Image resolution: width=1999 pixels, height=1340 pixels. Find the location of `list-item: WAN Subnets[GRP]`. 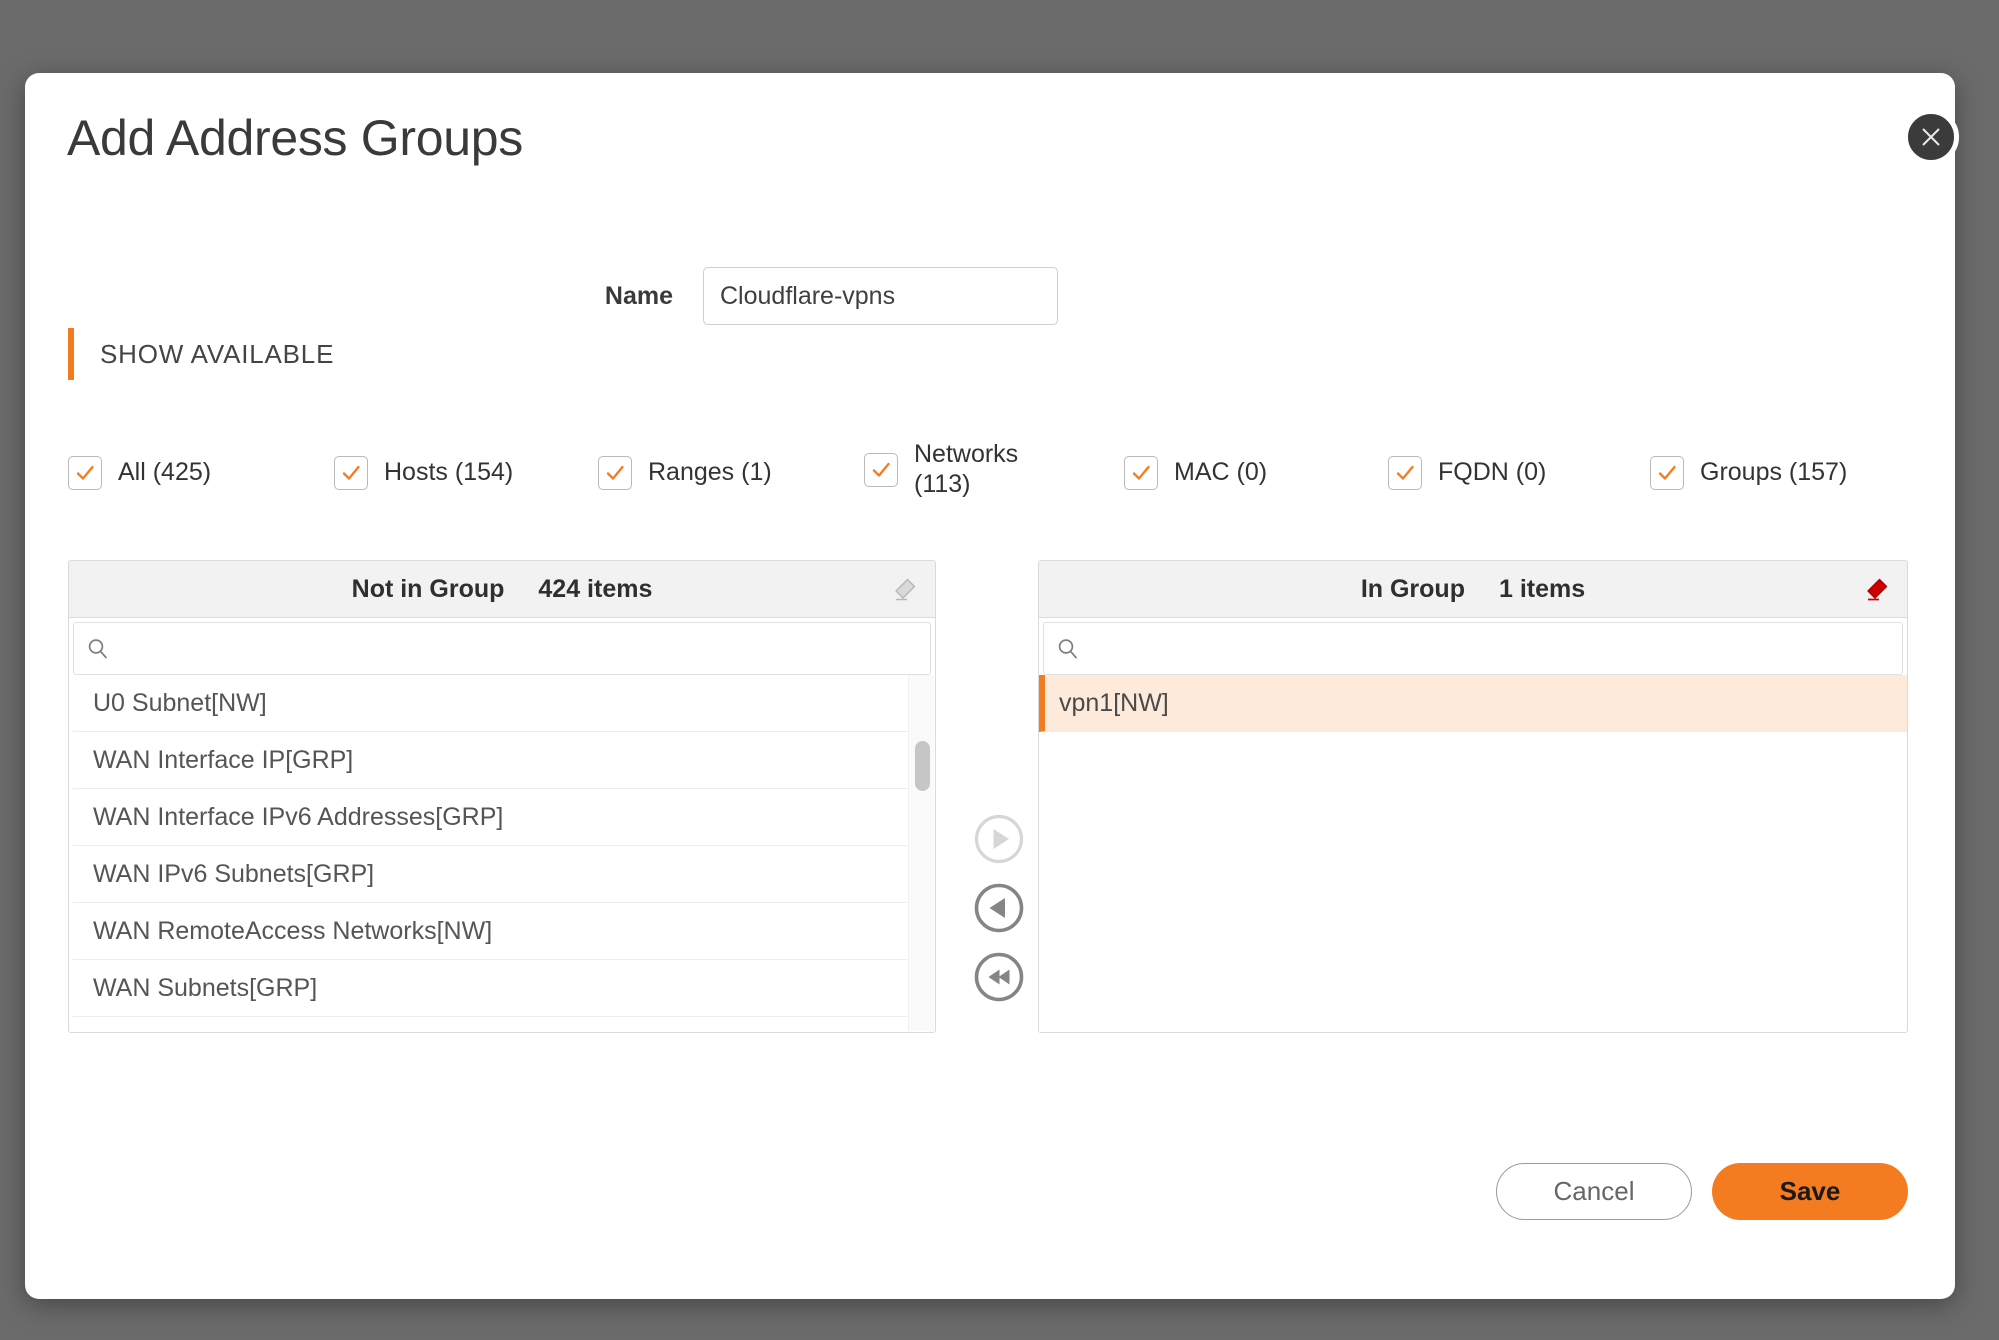

list-item: WAN Subnets[GRP] is located at coordinates (488, 988).